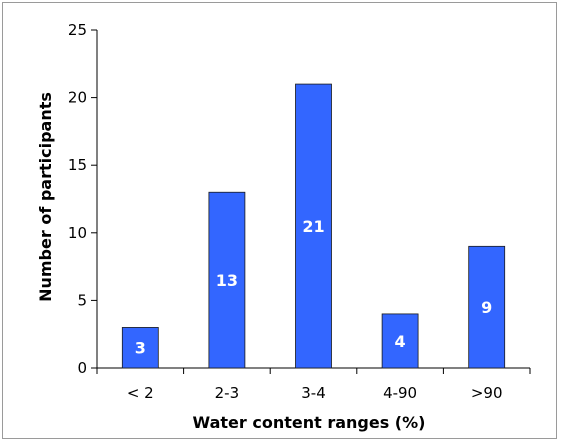 The width and height of the screenshot is (561, 443). Describe the element at coordinates (309, 422) in the screenshot. I see `x-axis-title: Water content ranges (%)` at that location.